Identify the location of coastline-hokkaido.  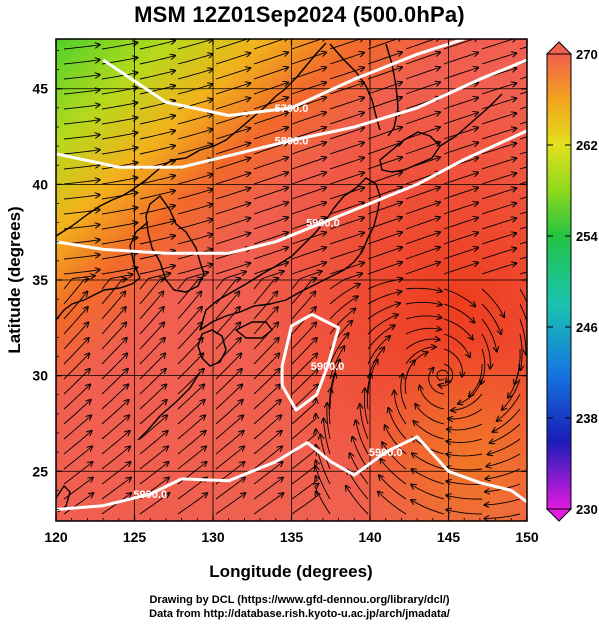
(410, 152).